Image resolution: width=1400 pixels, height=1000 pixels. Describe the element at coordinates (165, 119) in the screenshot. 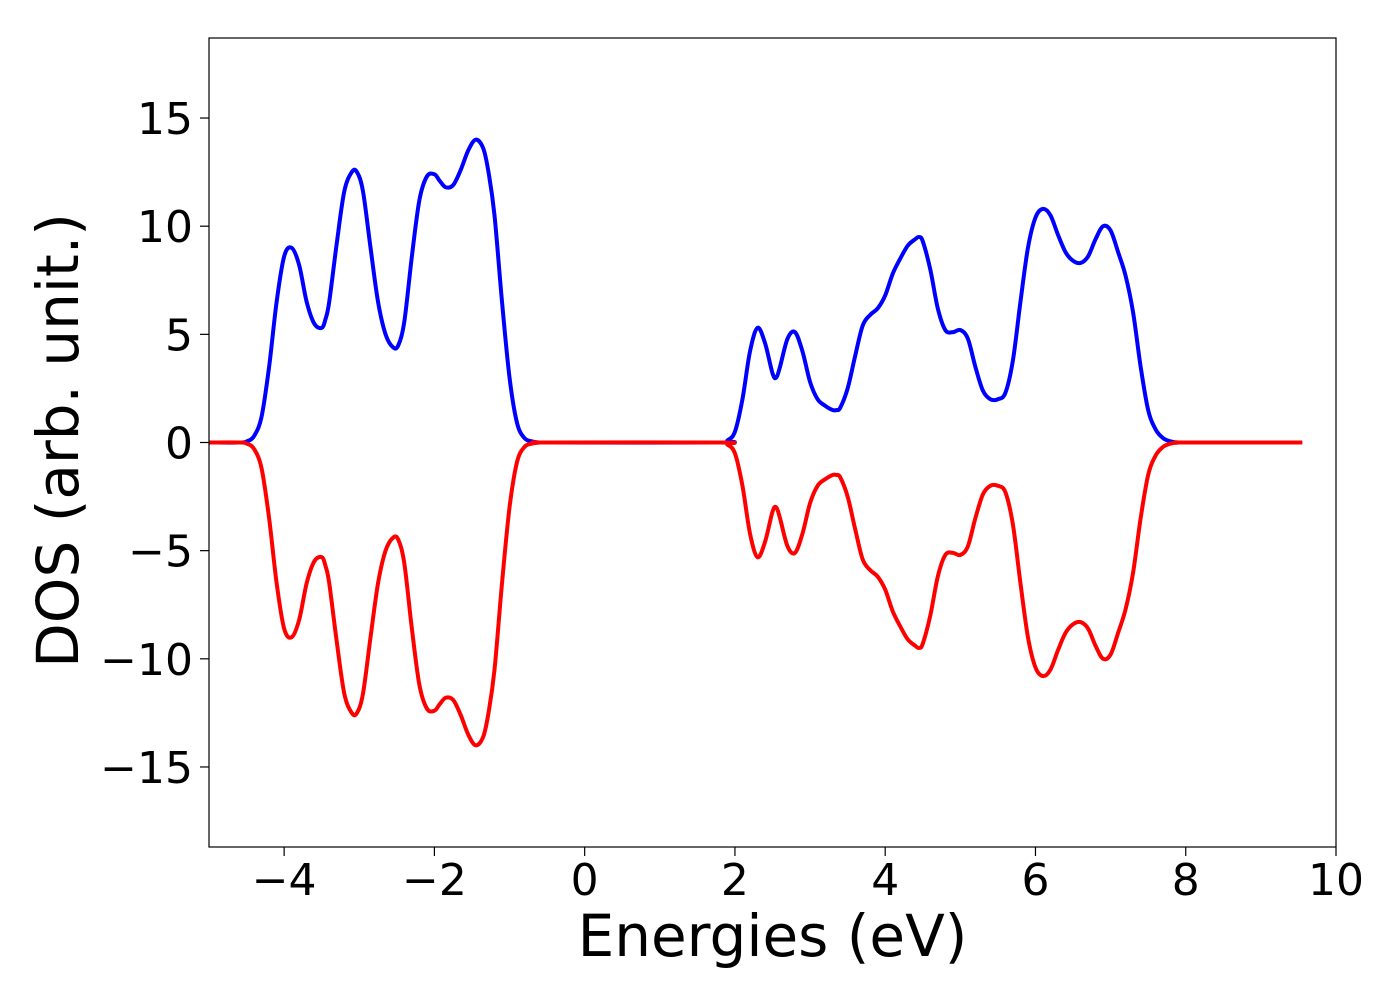

I see `y-tick-label: 15` at that location.